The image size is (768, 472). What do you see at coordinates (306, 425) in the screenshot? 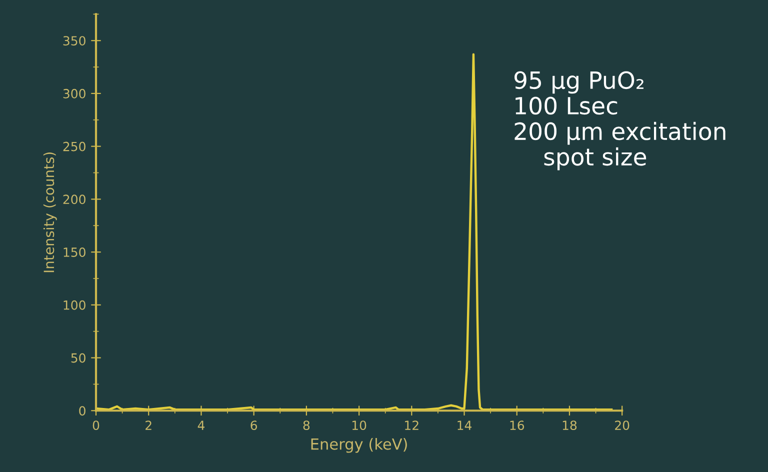
I see `x-tick-label: 8` at bounding box center [306, 425].